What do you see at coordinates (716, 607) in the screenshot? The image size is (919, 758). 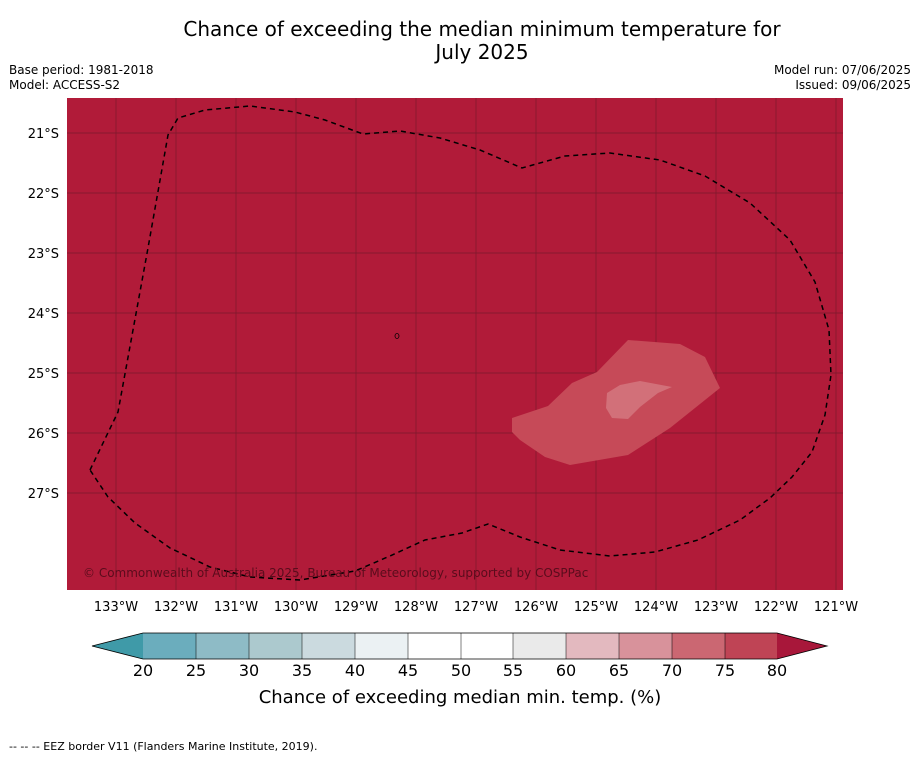 I see `lon-label: 123°W` at bounding box center [716, 607].